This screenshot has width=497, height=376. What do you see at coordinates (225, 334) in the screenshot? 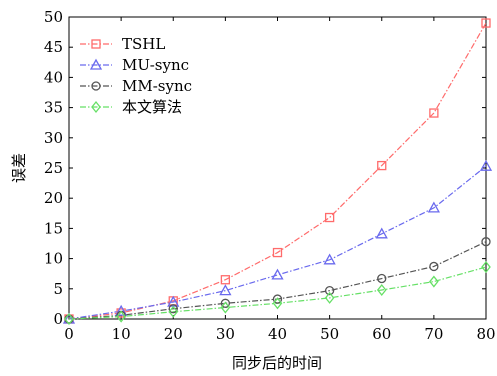
I see `x-tick-label: 30` at bounding box center [225, 334].